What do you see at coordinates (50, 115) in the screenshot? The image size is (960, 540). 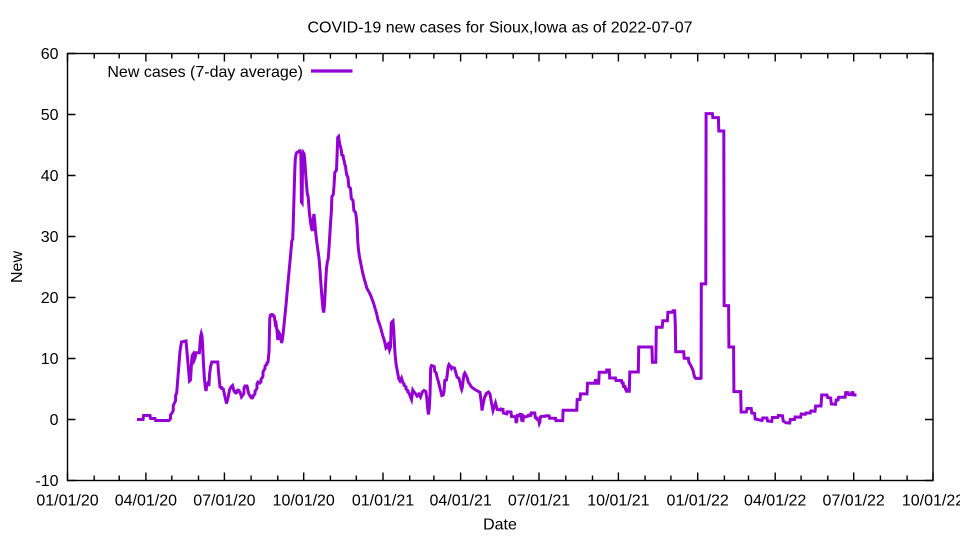 I see `svg-text: 50` at bounding box center [50, 115].